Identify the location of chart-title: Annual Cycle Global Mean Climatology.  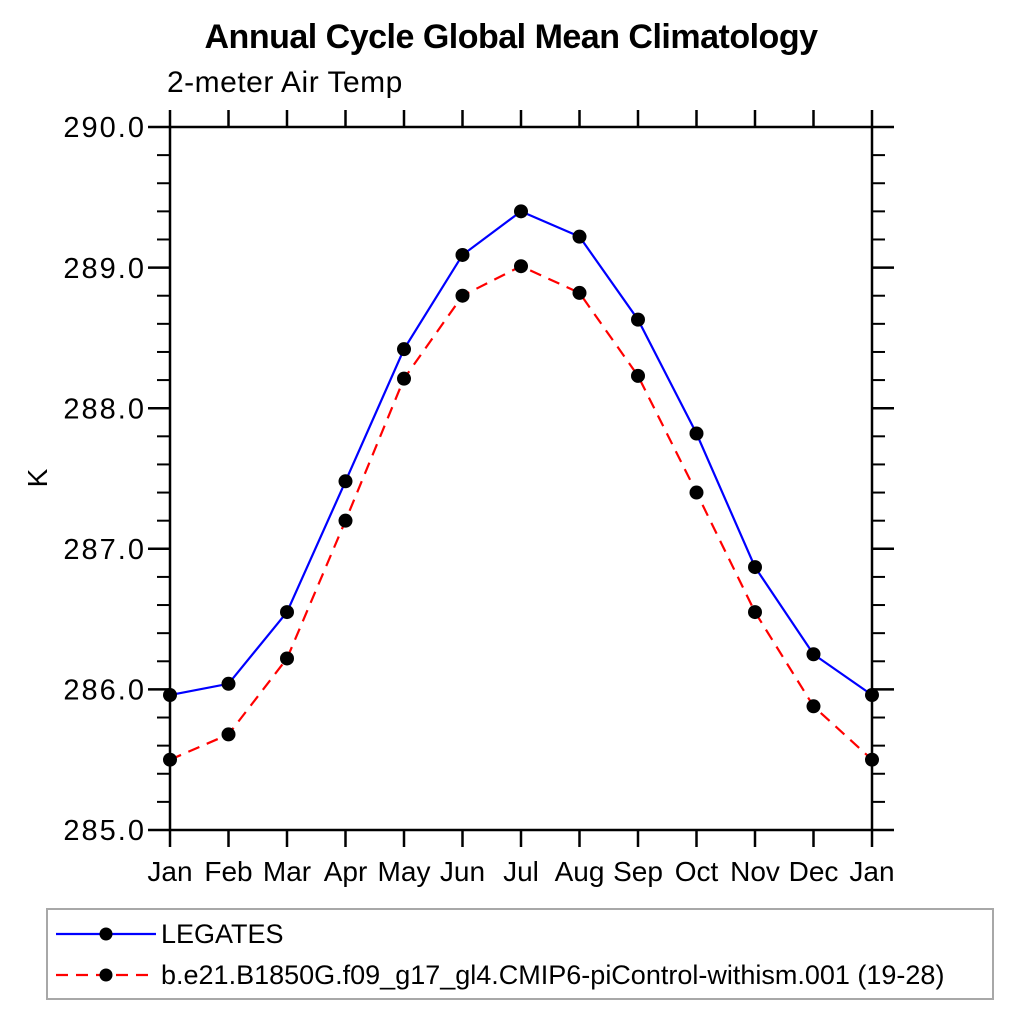
(511, 37).